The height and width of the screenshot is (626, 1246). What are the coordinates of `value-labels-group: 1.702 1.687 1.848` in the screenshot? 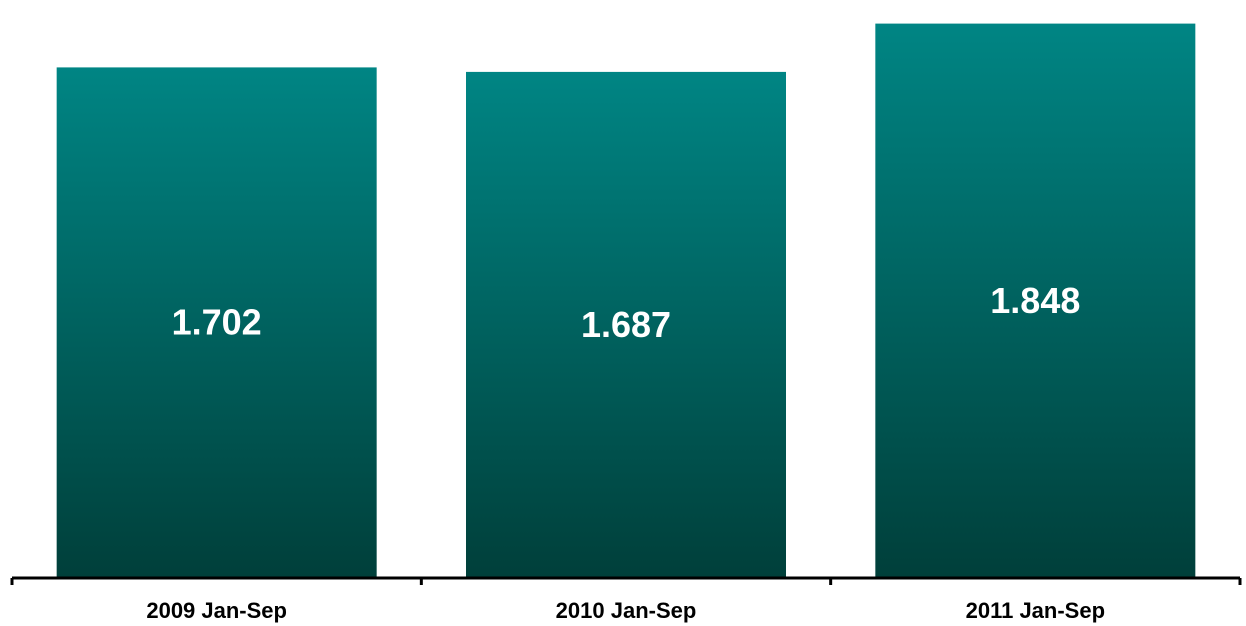 It's located at (626, 312).